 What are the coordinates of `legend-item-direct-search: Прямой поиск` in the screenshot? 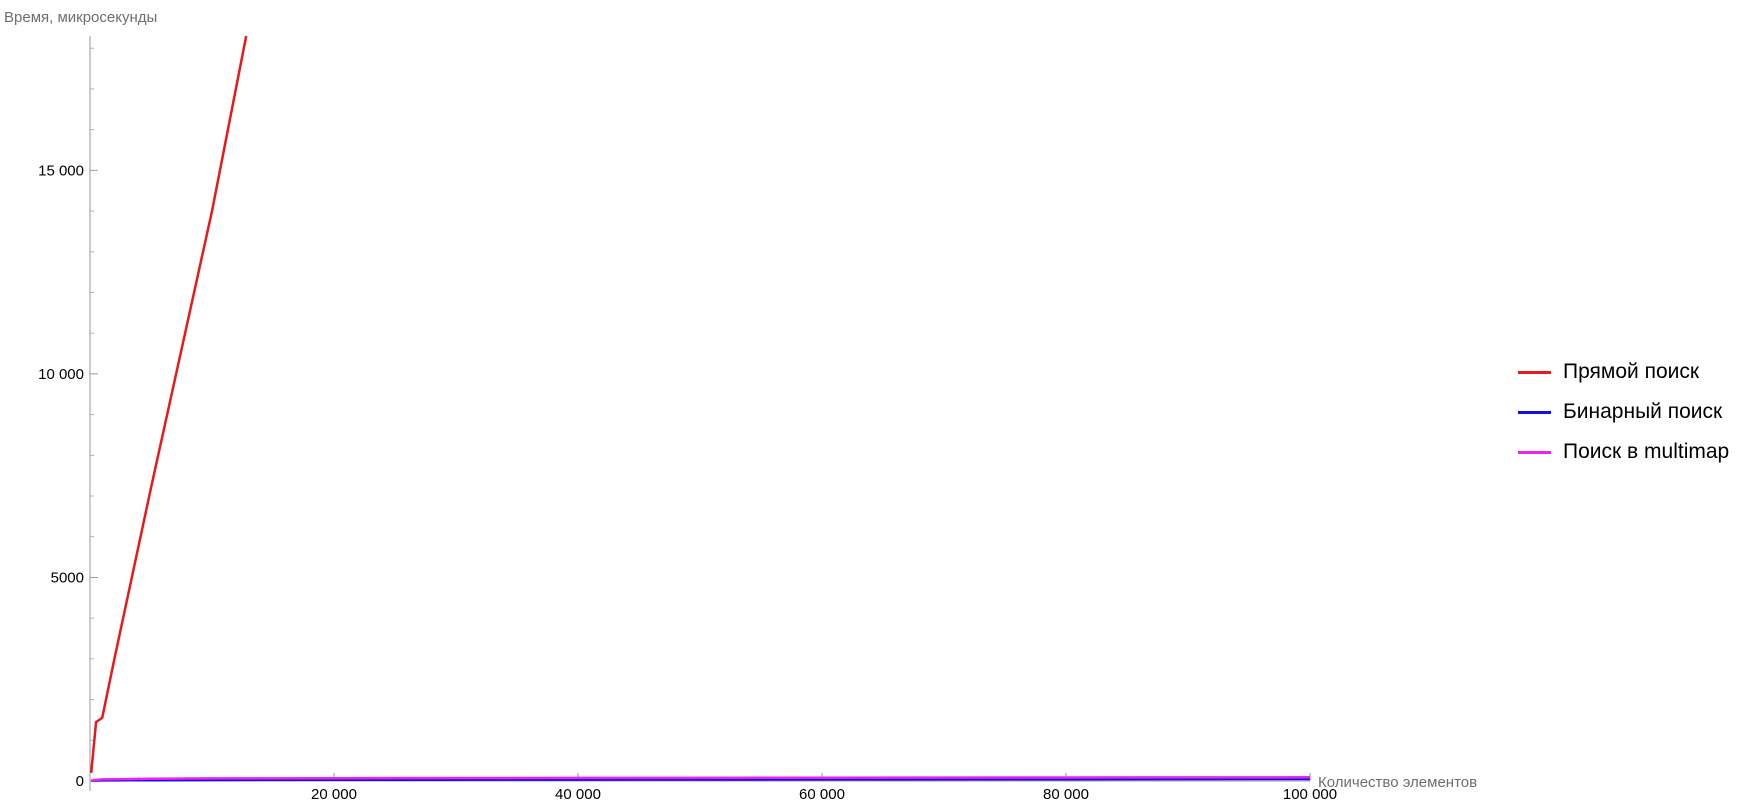 It's located at (1623, 372).